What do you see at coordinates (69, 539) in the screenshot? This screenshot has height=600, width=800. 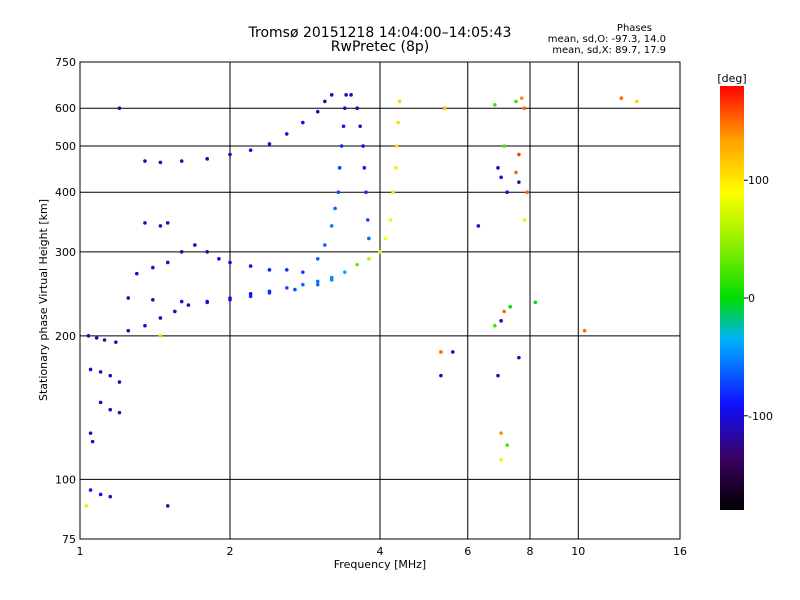 I see `y-tick-label: 75` at bounding box center [69, 539].